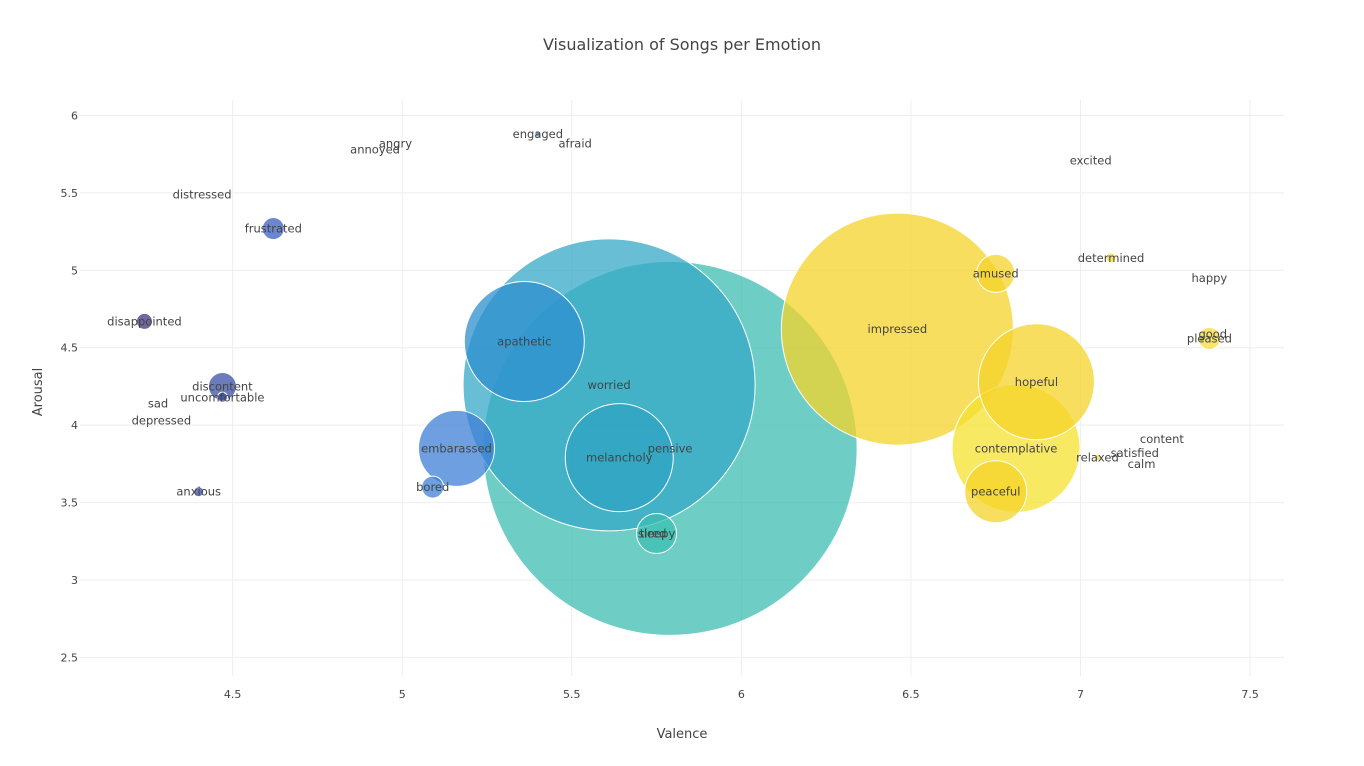 The width and height of the screenshot is (1364, 766). I want to click on point-label-relaxed: relaxed, so click(1097, 458).